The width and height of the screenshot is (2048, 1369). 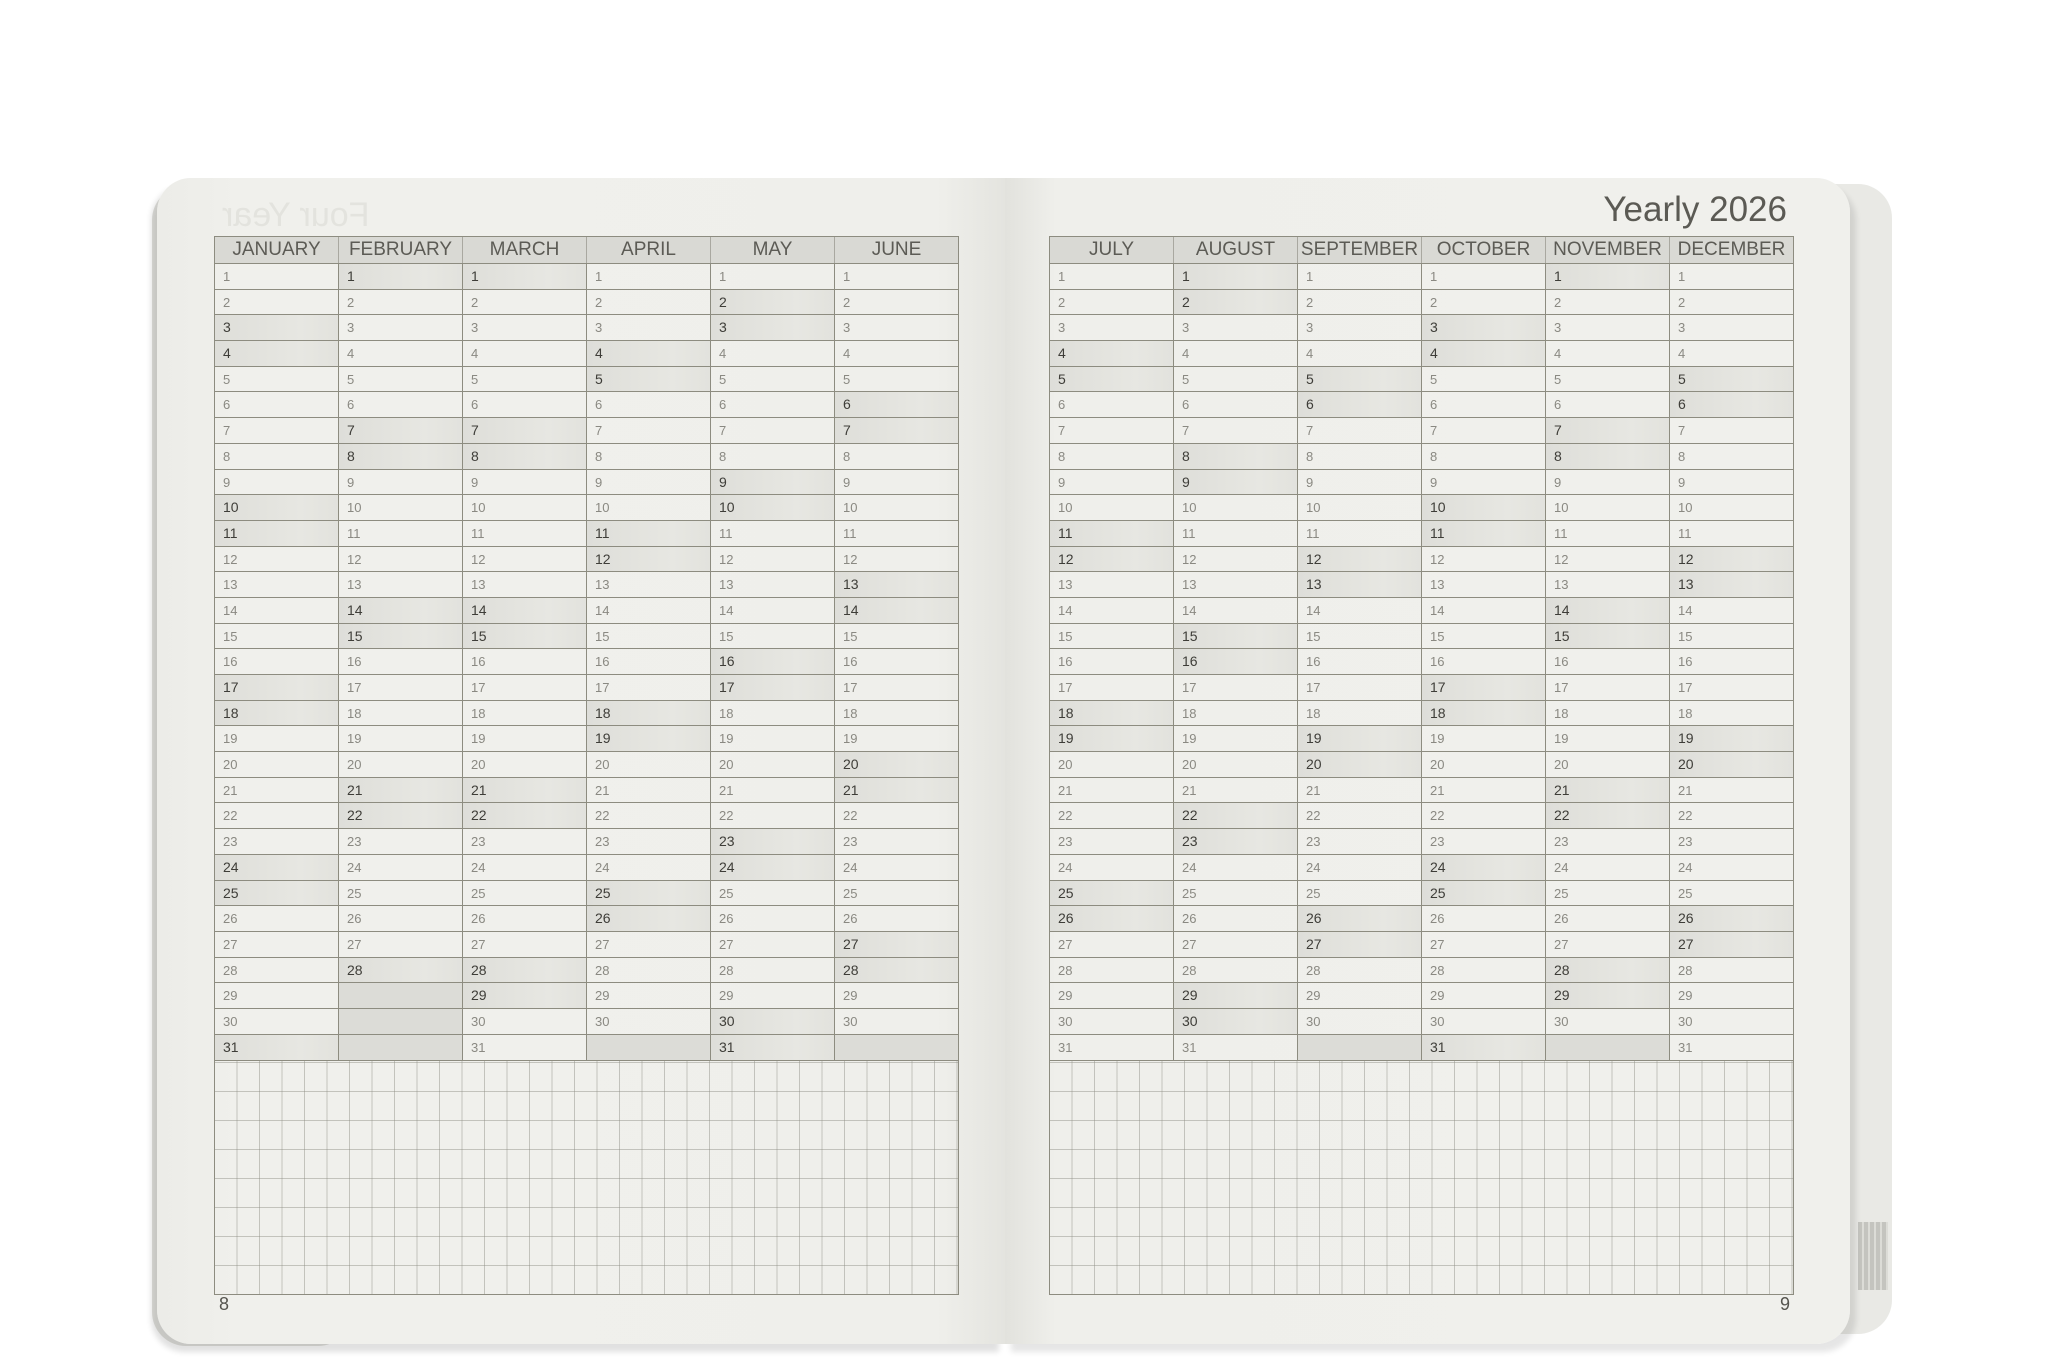 I want to click on day-cell: 20, so click(x=772, y=765).